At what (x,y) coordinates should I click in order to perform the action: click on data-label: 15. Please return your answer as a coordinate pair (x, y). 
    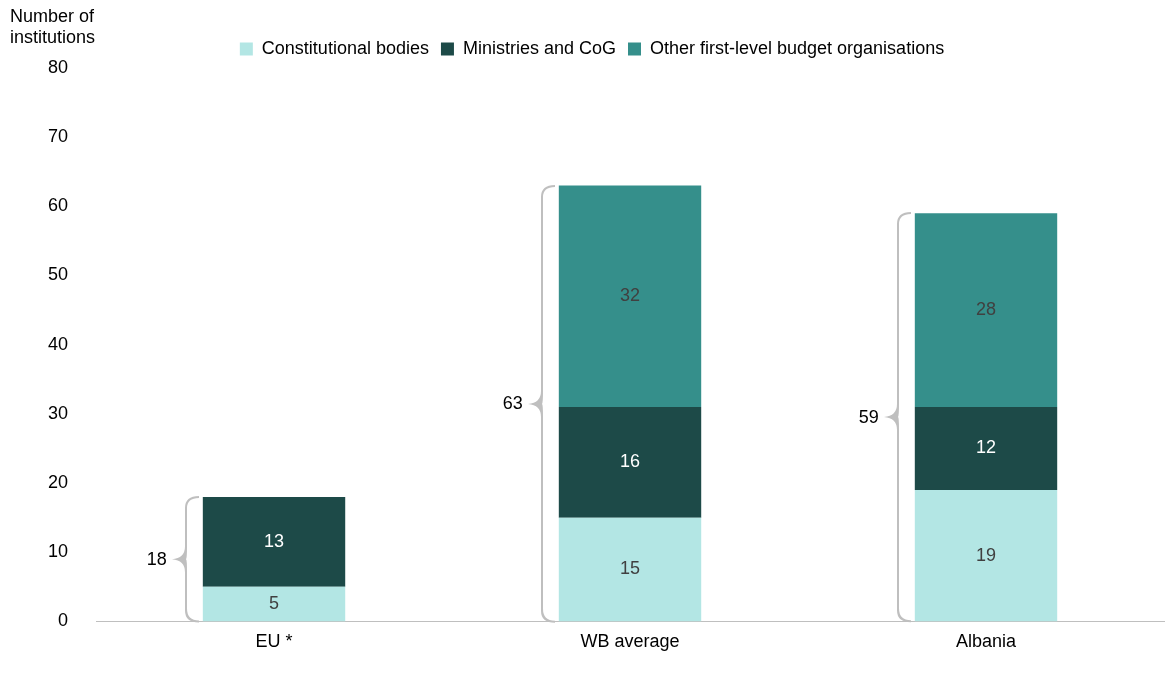
    Looking at the image, I should click on (630, 568).